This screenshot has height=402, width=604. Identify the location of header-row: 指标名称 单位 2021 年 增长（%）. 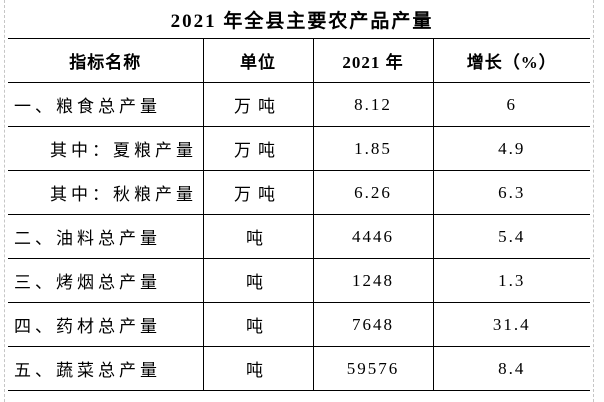
(299, 60).